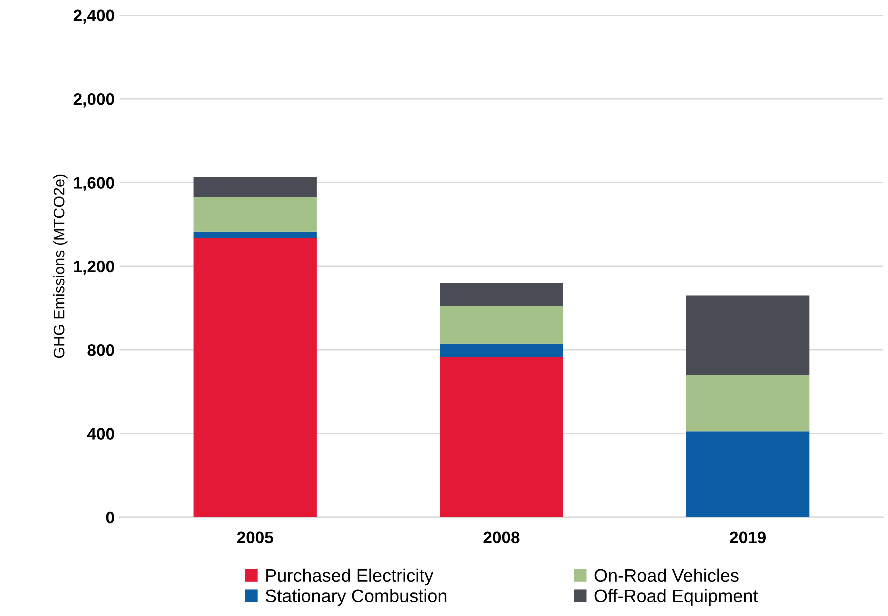  What do you see at coordinates (94, 268) in the screenshot?
I see `y-tick-label: 1,200` at bounding box center [94, 268].